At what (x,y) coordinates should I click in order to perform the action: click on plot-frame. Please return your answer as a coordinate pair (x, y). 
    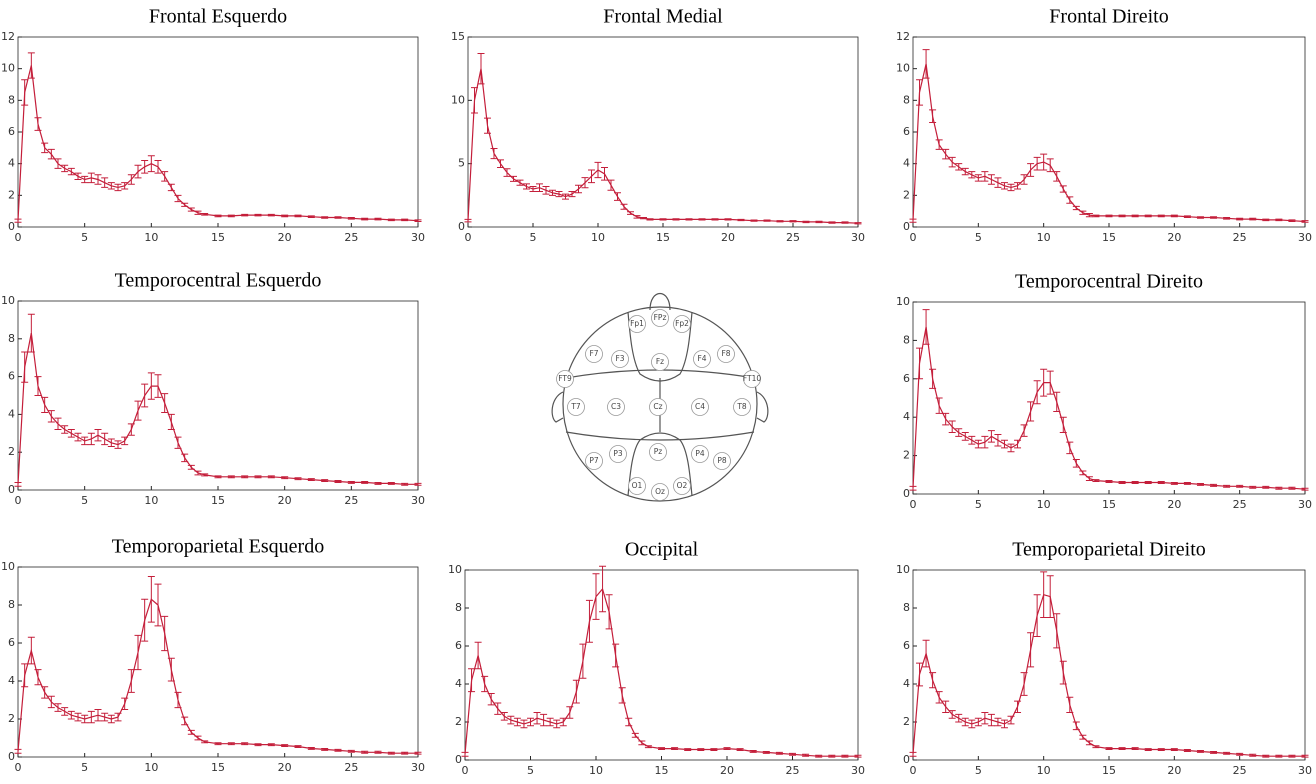
    Looking at the image, I should click on (663, 132).